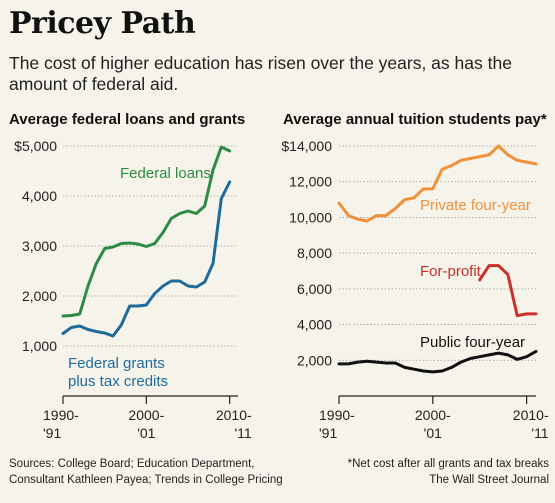 The image size is (555, 503). I want to click on series-line-public-four-year, so click(437, 361).